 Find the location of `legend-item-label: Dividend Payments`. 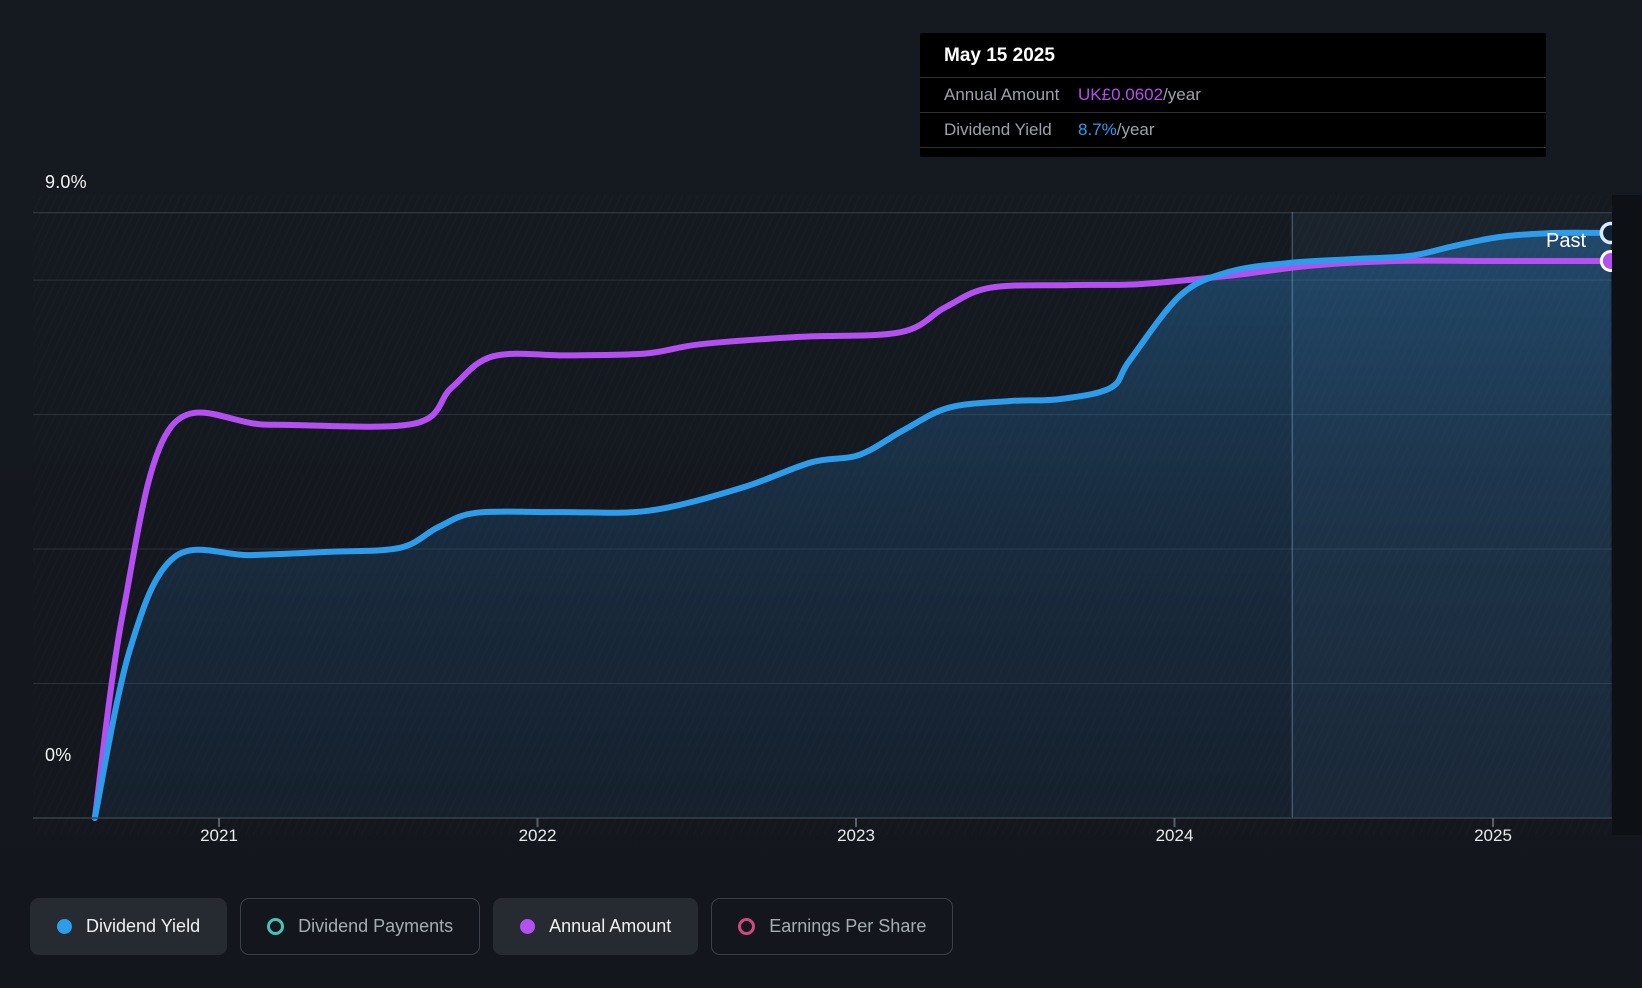

legend-item-label: Dividend Payments is located at coordinates (376, 926).